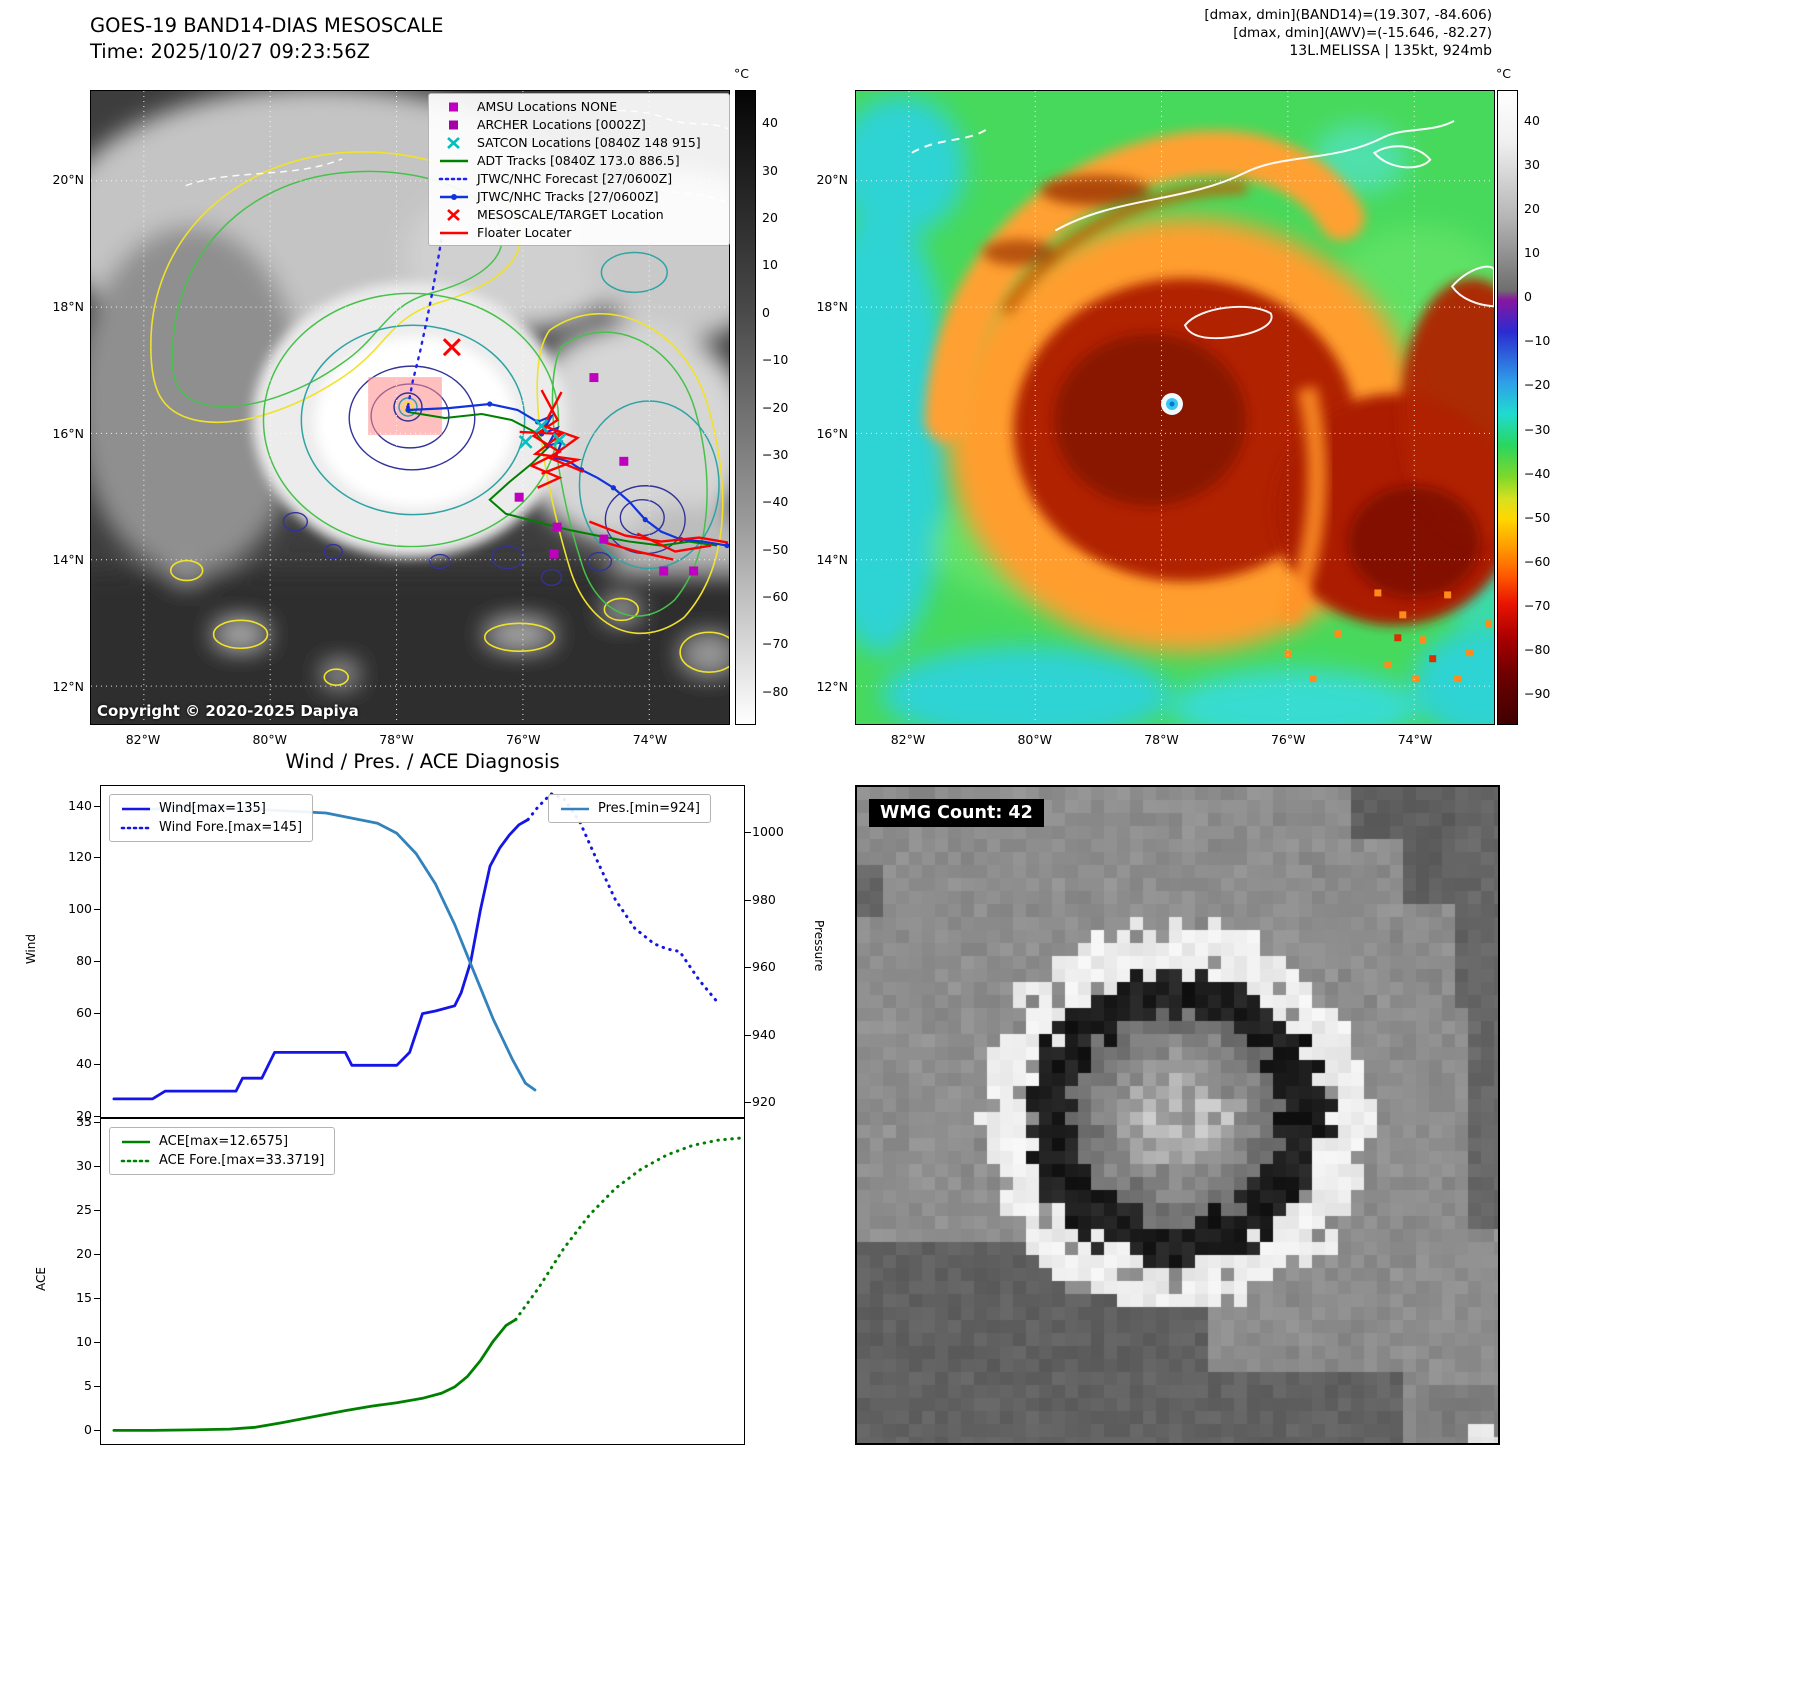 The height and width of the screenshot is (1690, 1797). Describe the element at coordinates (1202, 230) in the screenshot. I see `coastlines` at that location.